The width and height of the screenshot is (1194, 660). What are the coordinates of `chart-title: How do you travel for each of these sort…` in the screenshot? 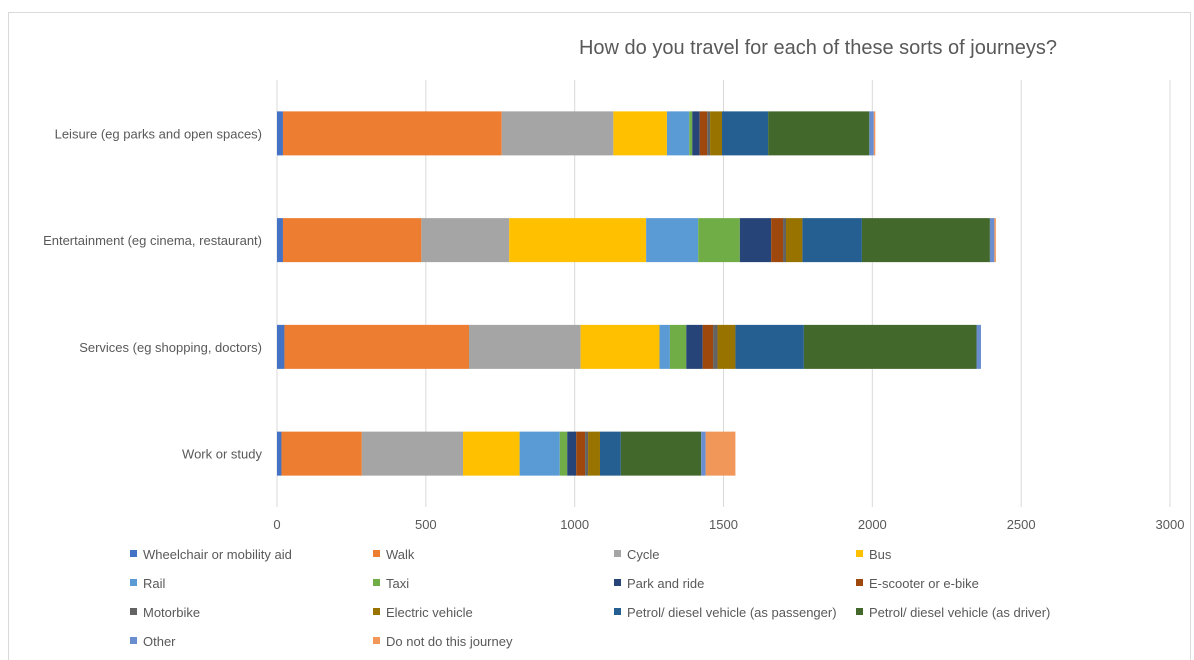 It's located at (818, 48).